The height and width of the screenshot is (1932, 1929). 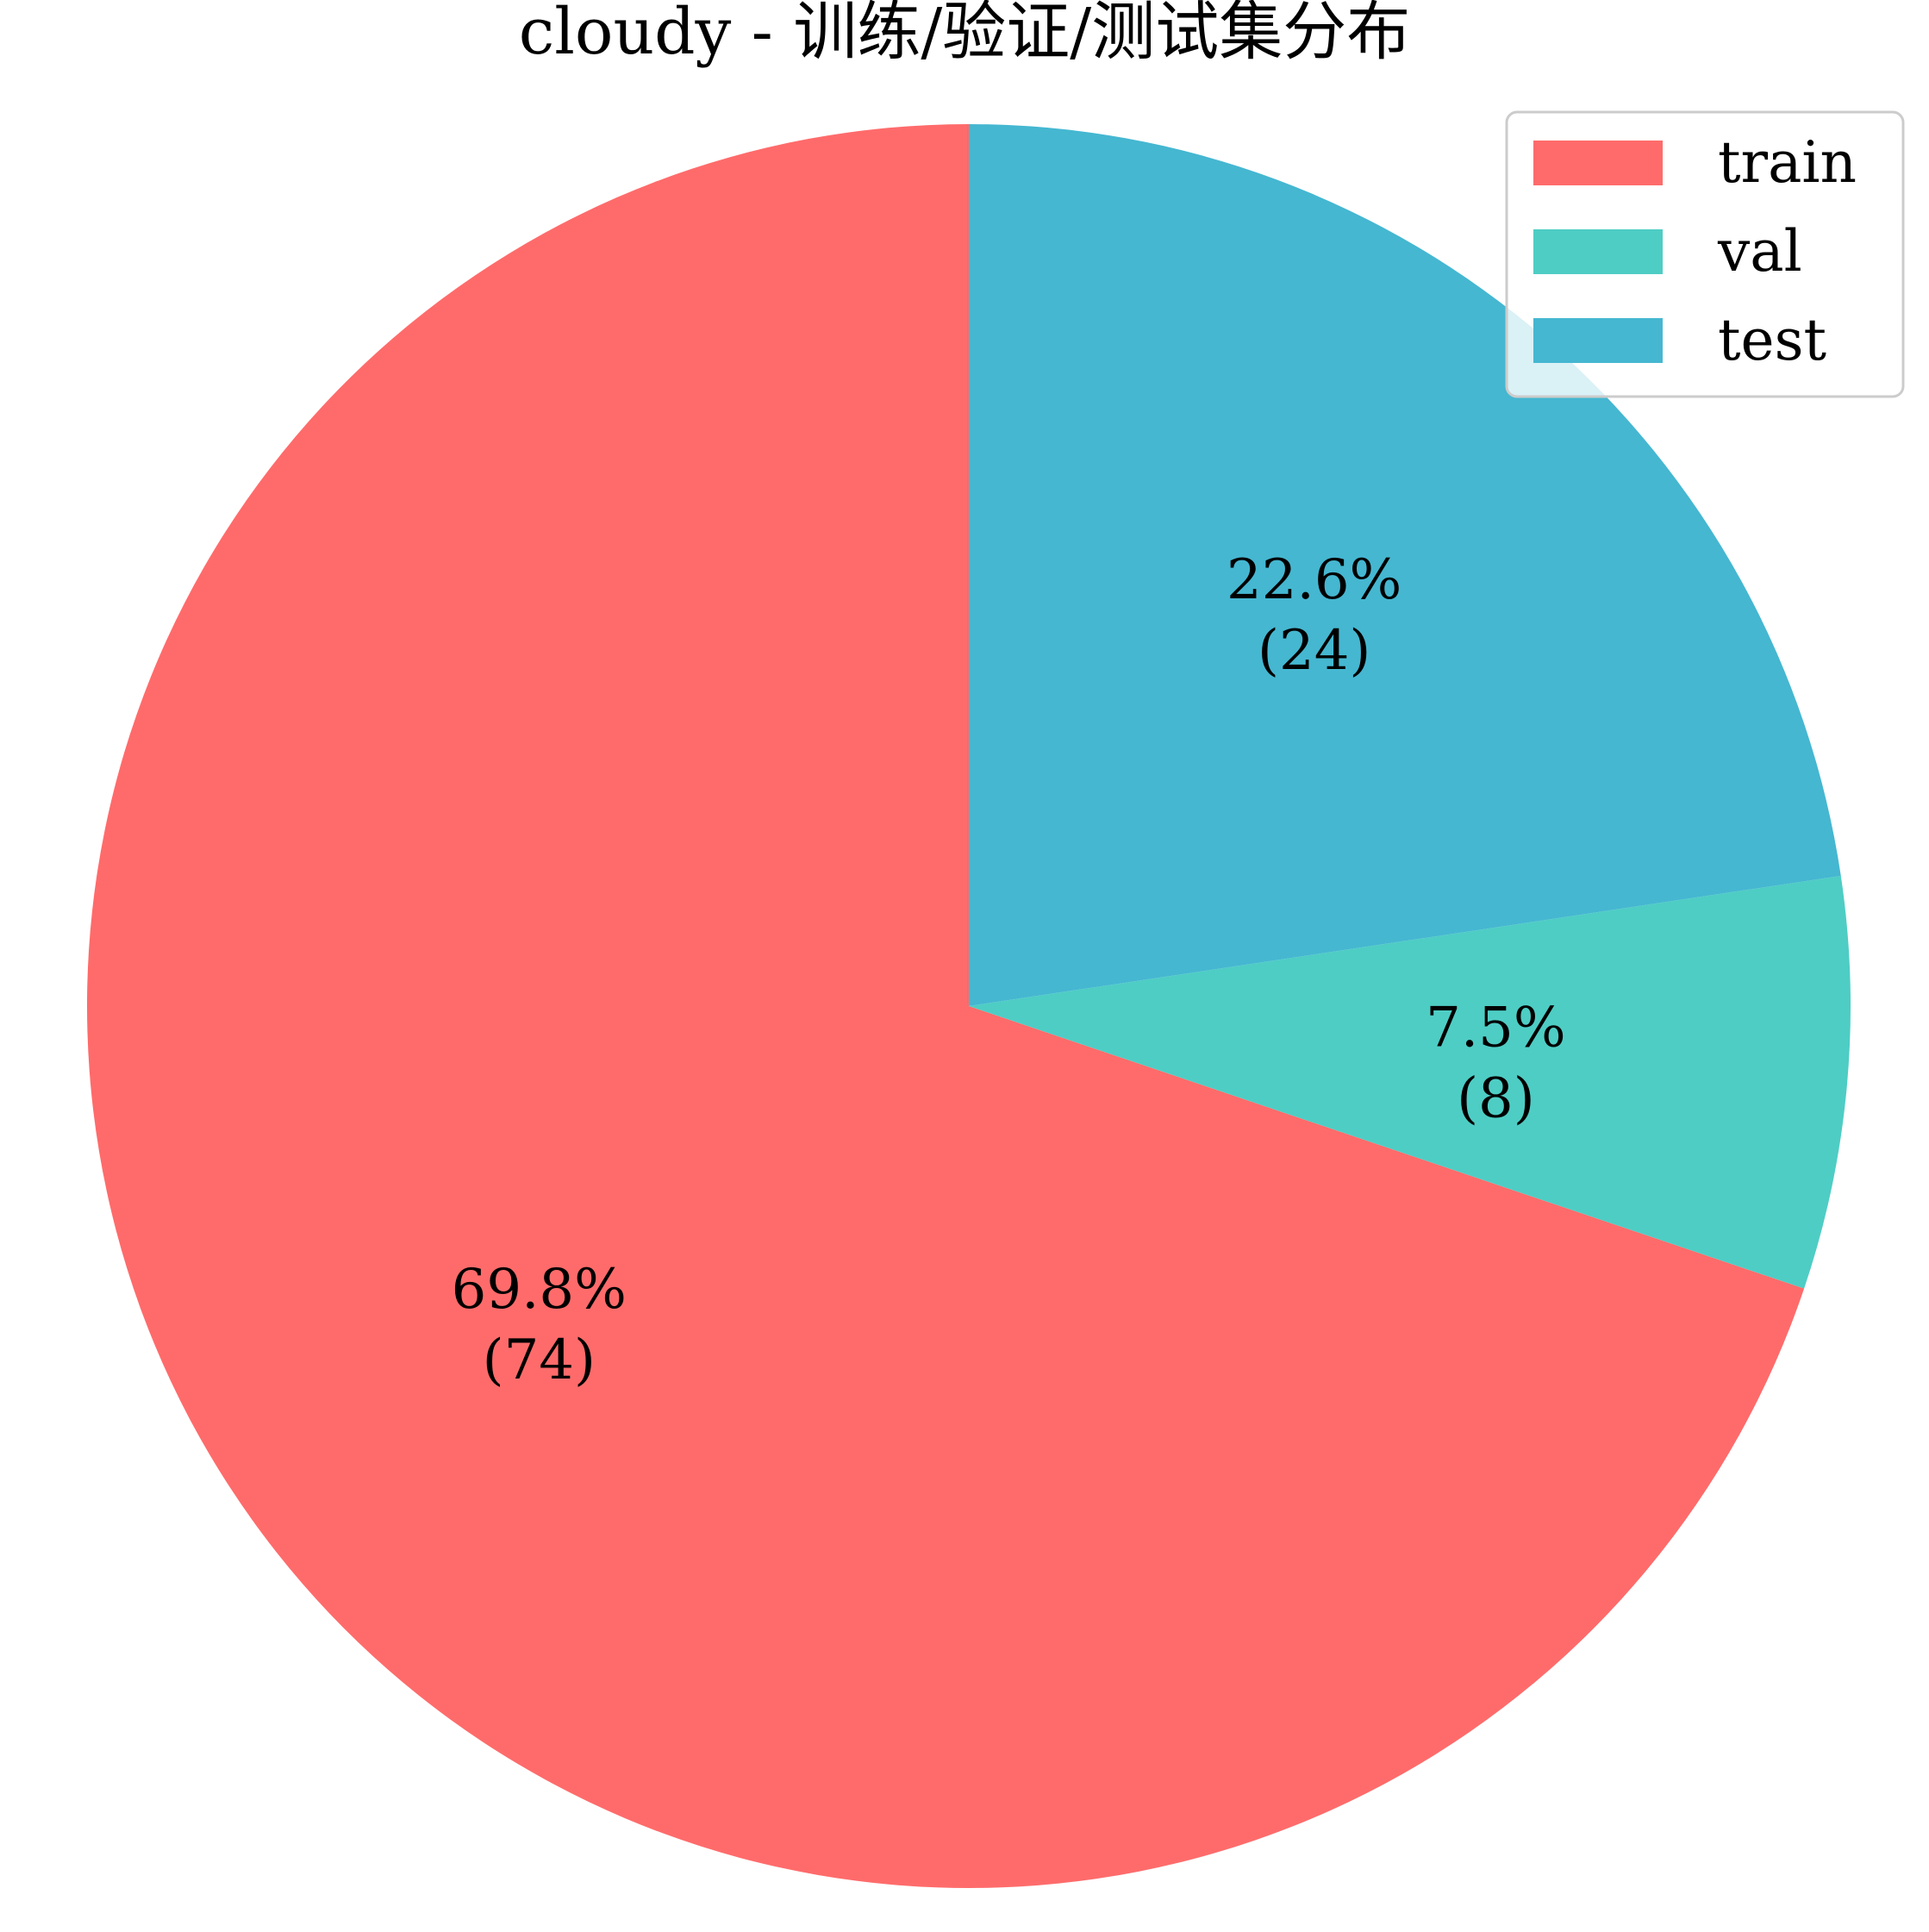 I want to click on chart-title: cloudy - 训练/验证/测试集分布, so click(x=964, y=34).